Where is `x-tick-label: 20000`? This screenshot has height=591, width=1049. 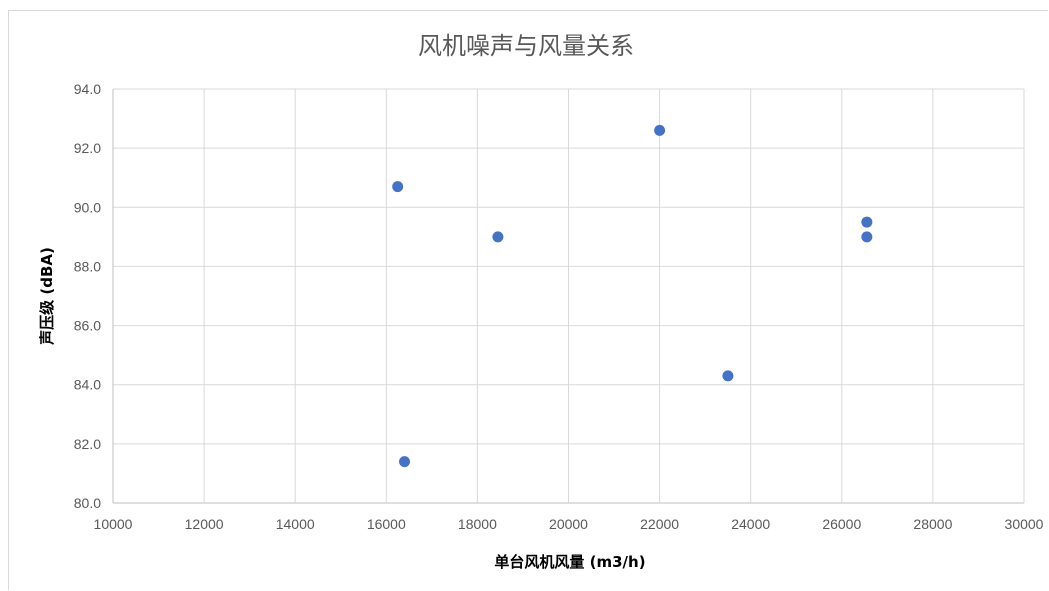 x-tick-label: 20000 is located at coordinates (568, 524).